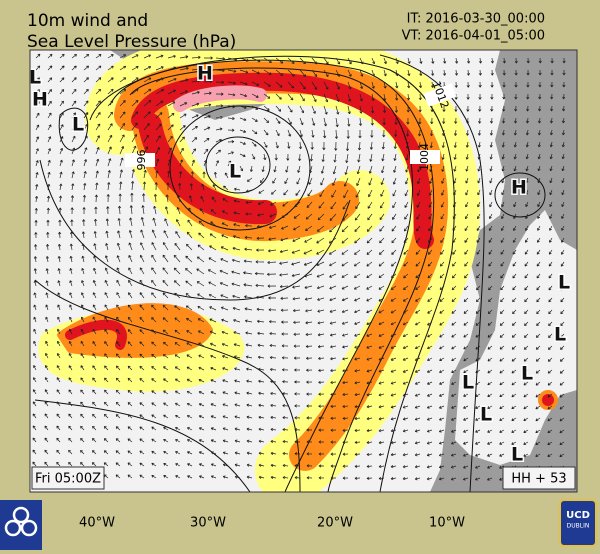 The image size is (600, 554). Describe the element at coordinates (486, 415) in the screenshot. I see `pressure-center: L` at that location.